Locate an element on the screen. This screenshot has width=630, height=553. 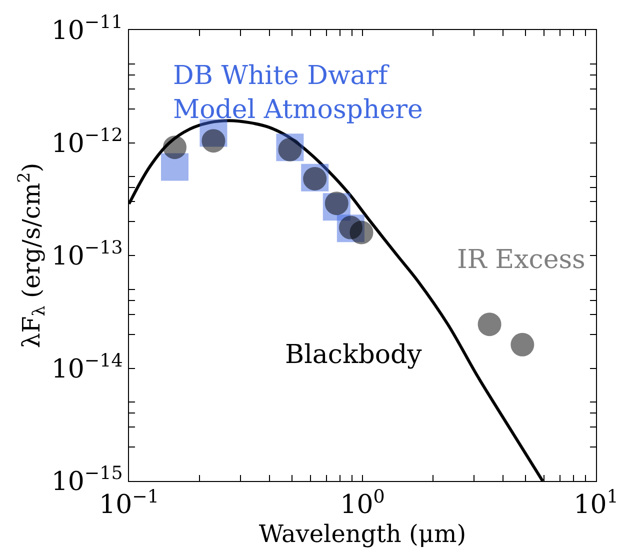
annotation: Blackbody is located at coordinates (353, 355).